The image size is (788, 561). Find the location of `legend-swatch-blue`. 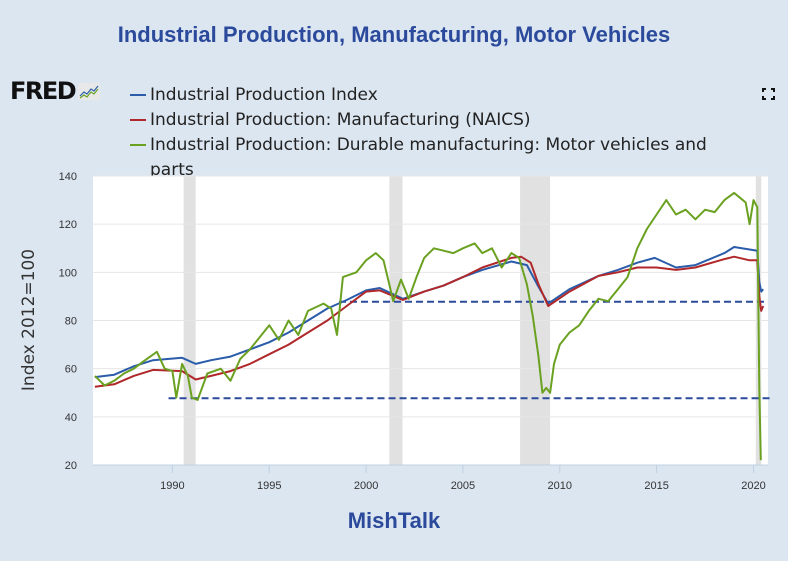

legend-swatch-blue is located at coordinates (138, 95).